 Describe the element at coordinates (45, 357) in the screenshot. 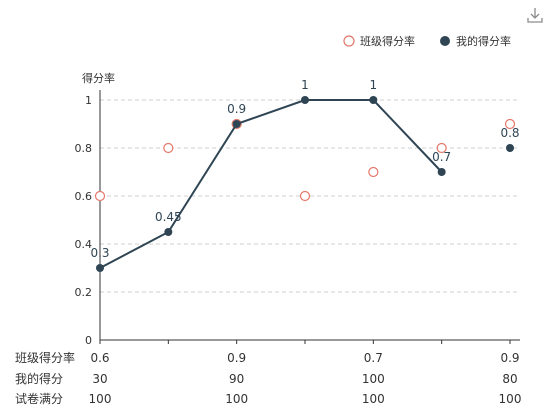

I see `table-row-header: 班级得分率` at that location.